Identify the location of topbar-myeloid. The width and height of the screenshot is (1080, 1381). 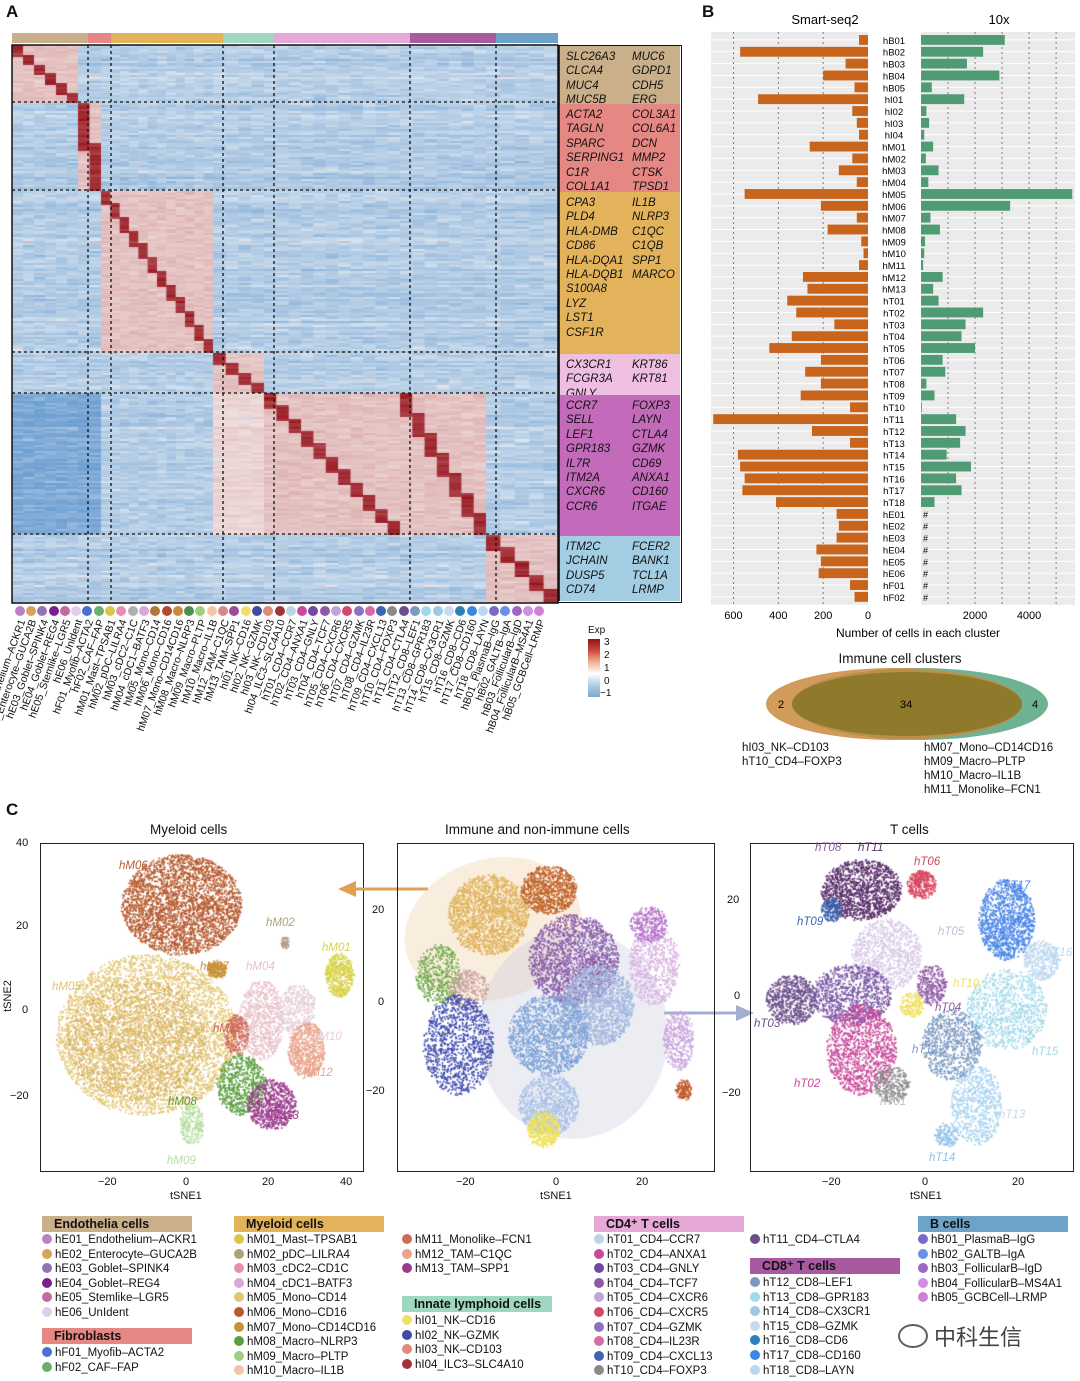
(167, 38).